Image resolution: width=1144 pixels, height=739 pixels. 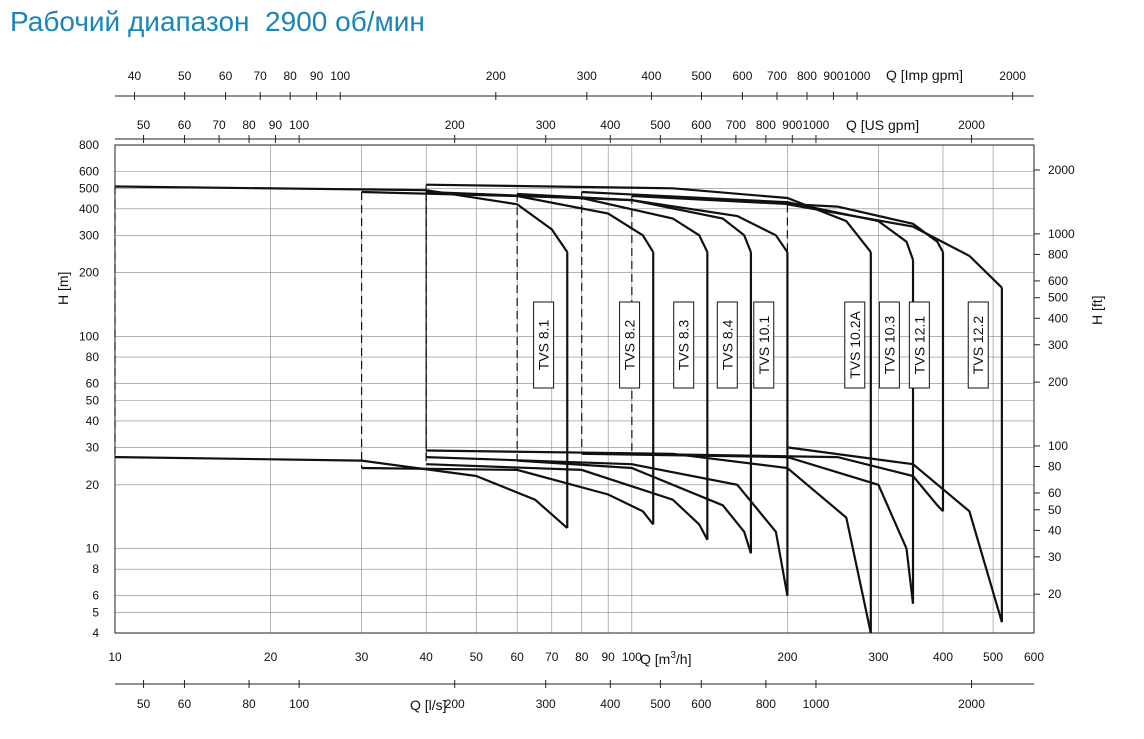 I want to click on y-axis-title-ft: H [ft], so click(x=1097, y=310).